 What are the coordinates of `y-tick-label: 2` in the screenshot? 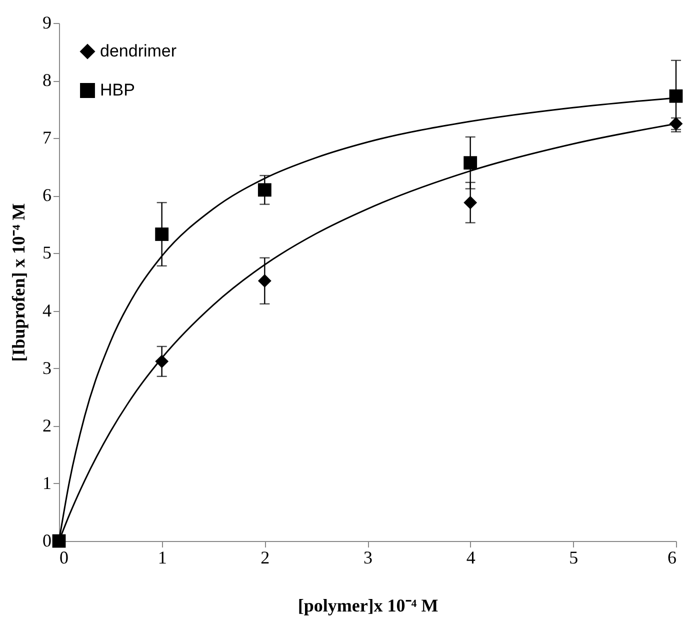 It's located at (47, 425).